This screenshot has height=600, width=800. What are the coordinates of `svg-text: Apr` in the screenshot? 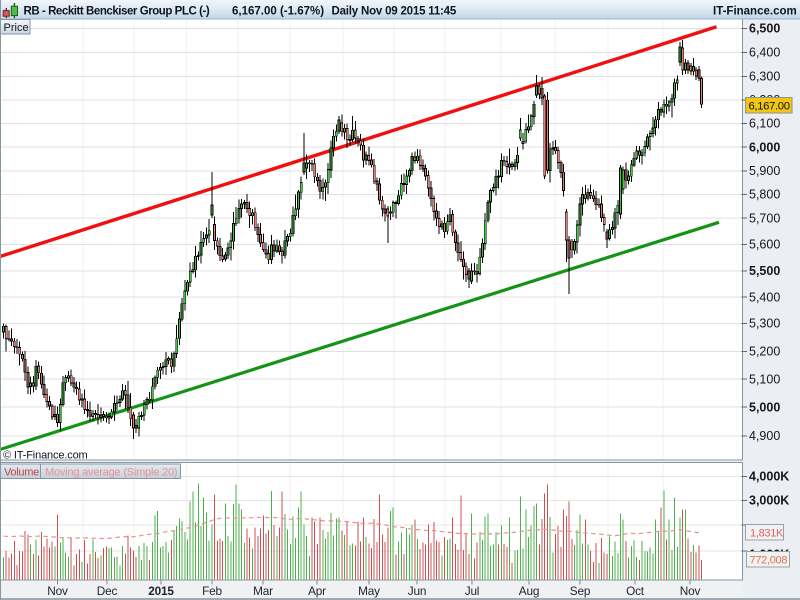 It's located at (317, 591).